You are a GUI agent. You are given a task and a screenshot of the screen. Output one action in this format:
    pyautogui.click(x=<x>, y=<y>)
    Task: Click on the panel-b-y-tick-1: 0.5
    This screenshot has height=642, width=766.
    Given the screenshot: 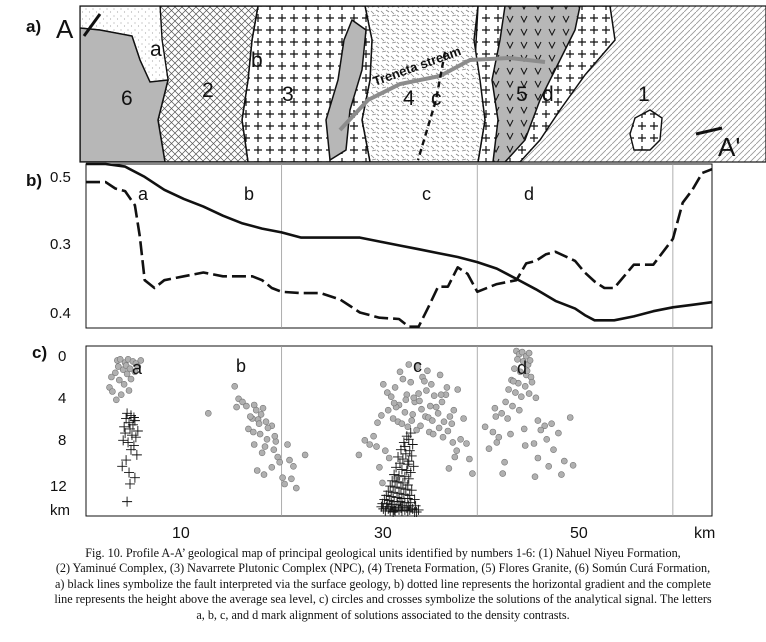 What is the action you would take?
    pyautogui.click(x=60, y=177)
    